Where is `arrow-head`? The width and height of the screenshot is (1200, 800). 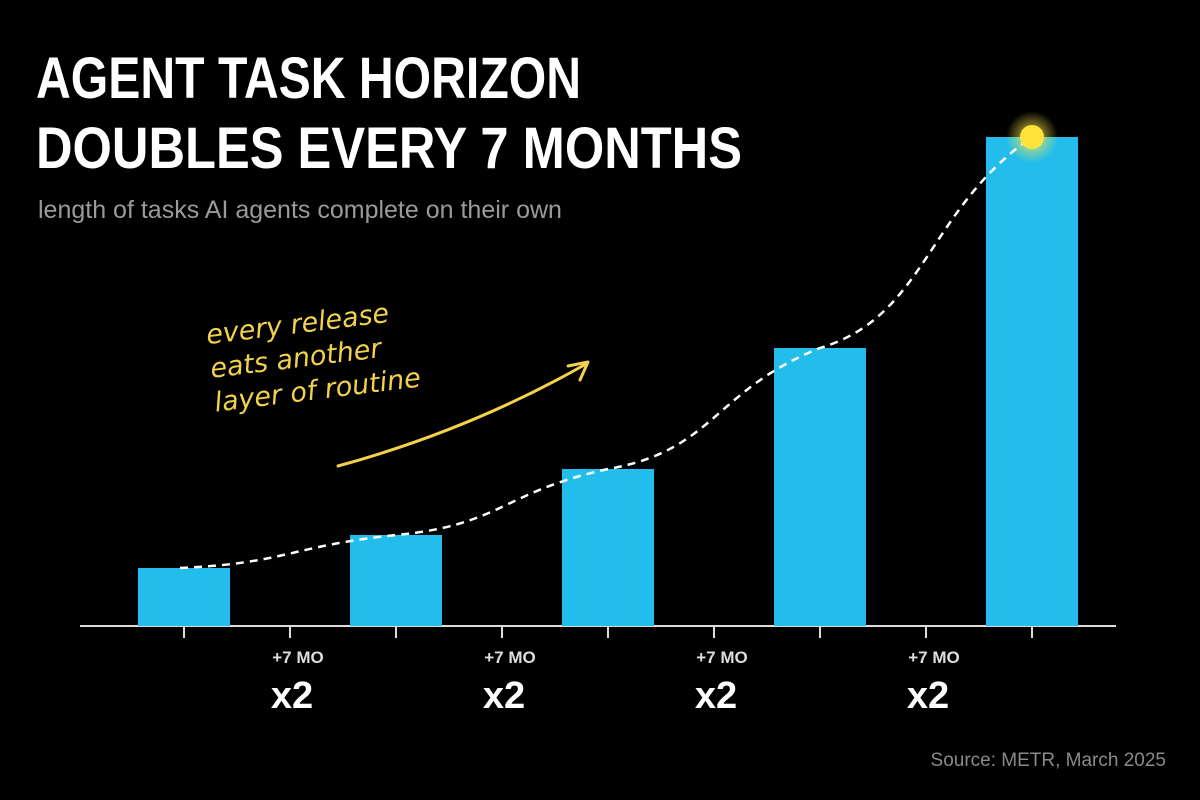
arrow-head is located at coordinates (578, 371).